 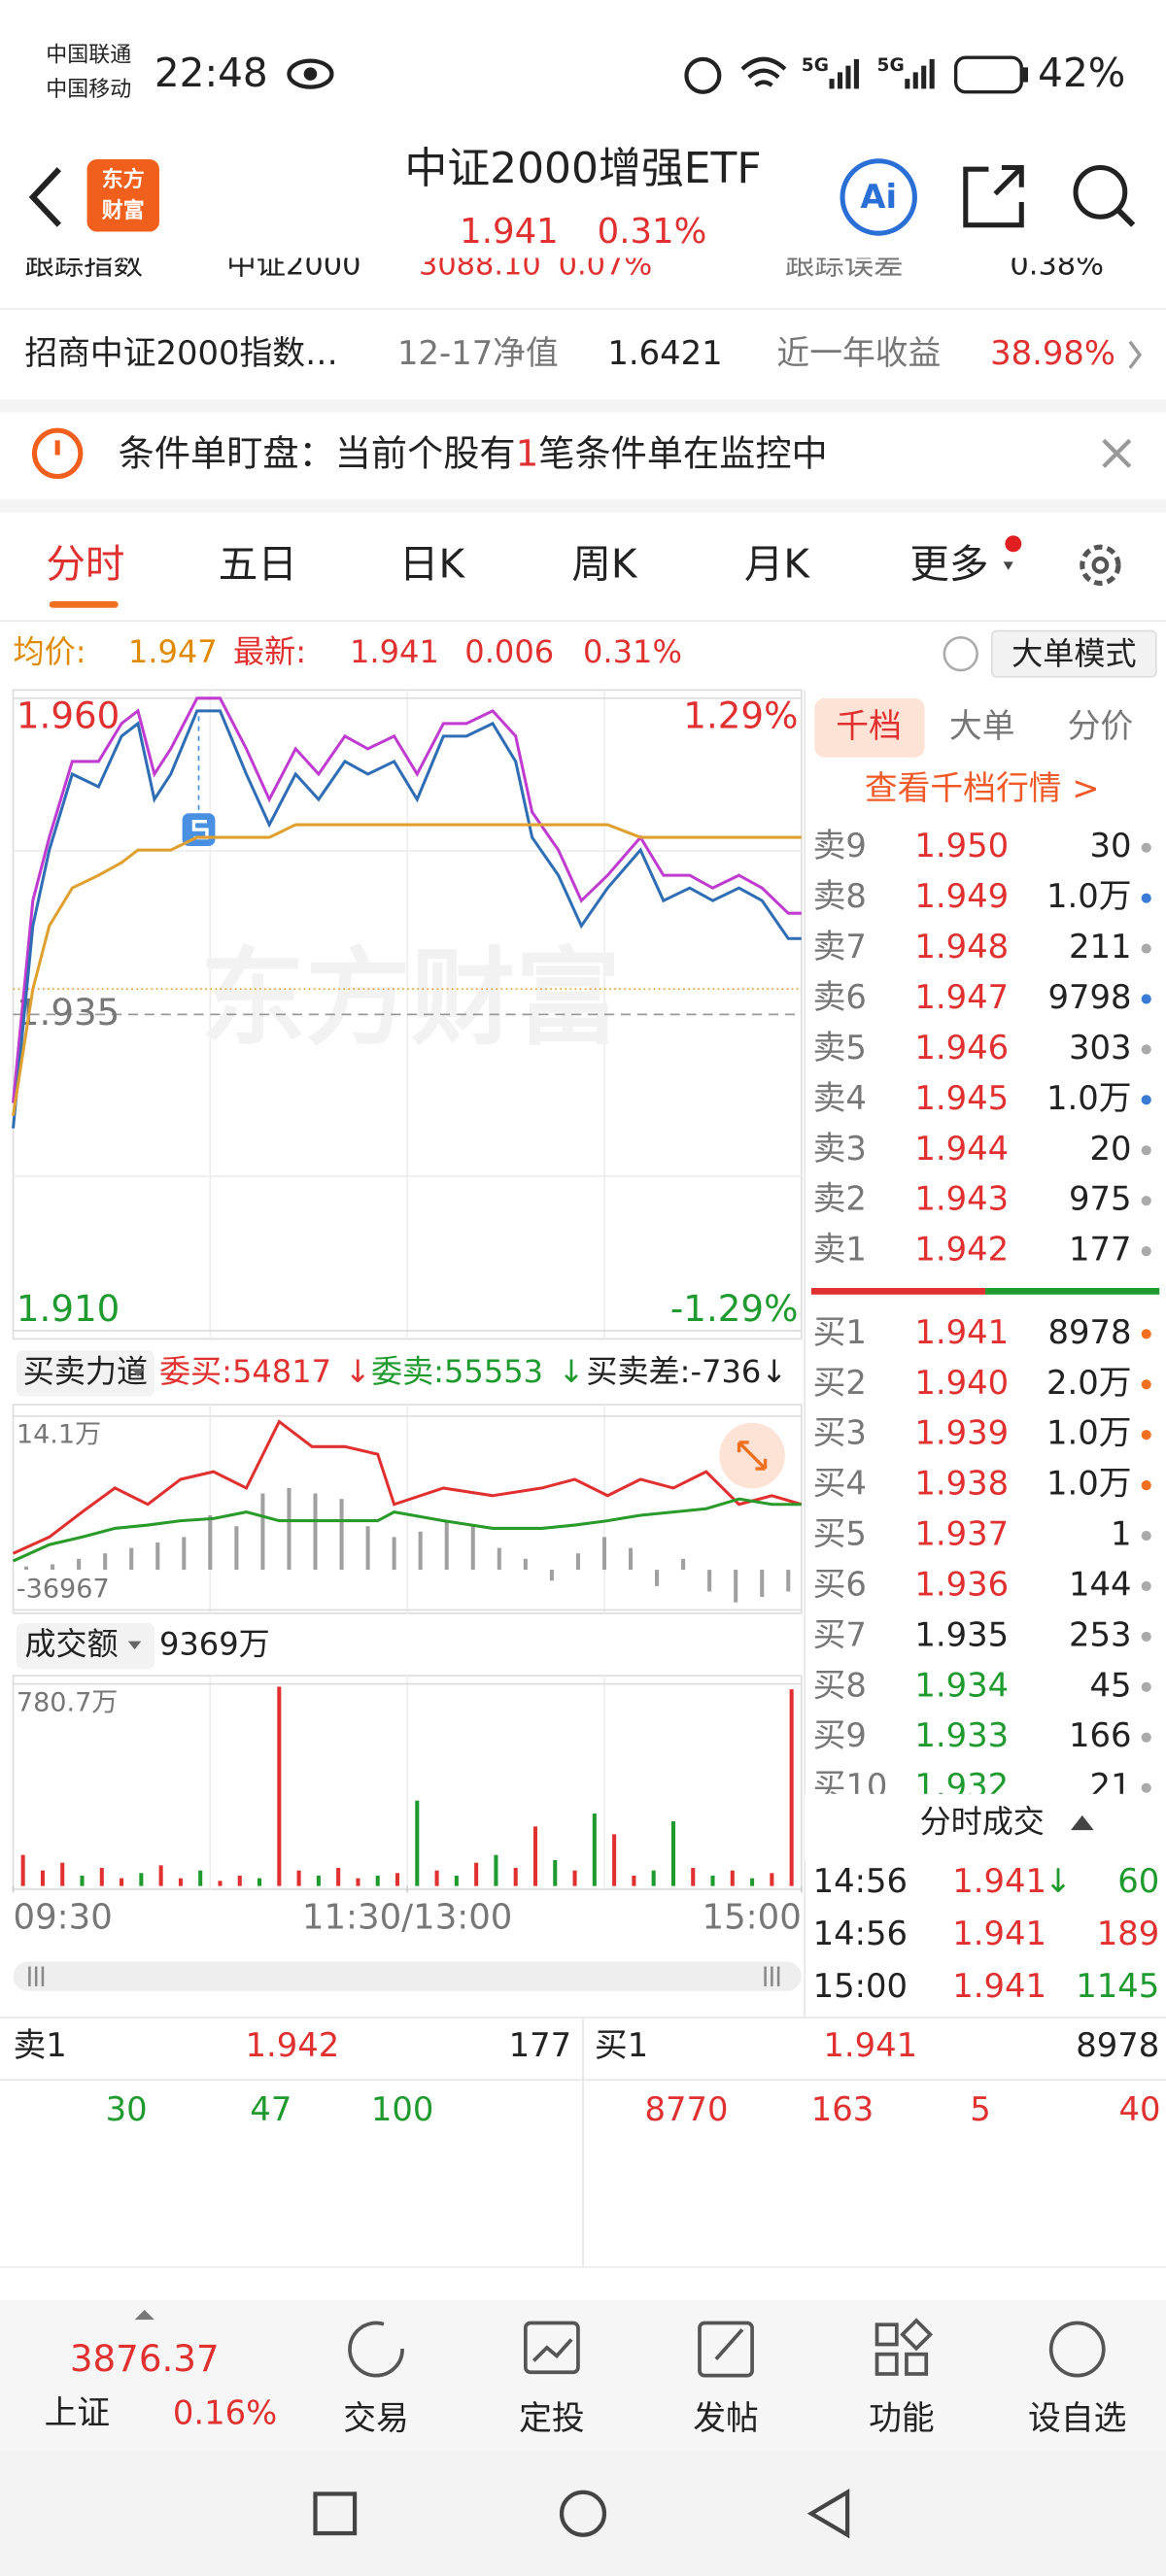 I want to click on queue-bid-label: 买1, so click(x=621, y=2045).